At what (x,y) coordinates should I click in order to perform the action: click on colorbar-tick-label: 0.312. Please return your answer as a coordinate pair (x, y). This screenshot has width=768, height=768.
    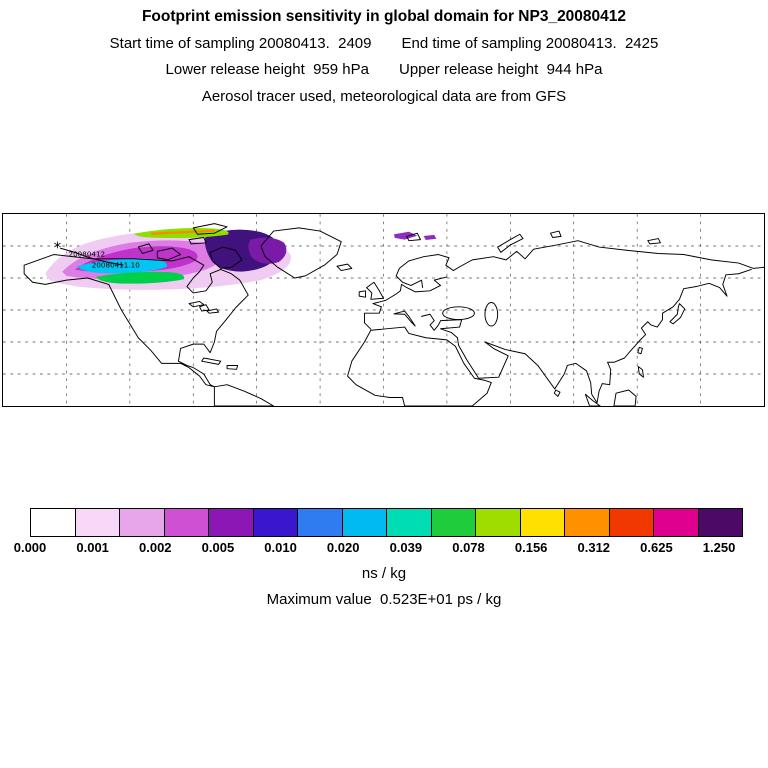
    Looking at the image, I should click on (594, 547).